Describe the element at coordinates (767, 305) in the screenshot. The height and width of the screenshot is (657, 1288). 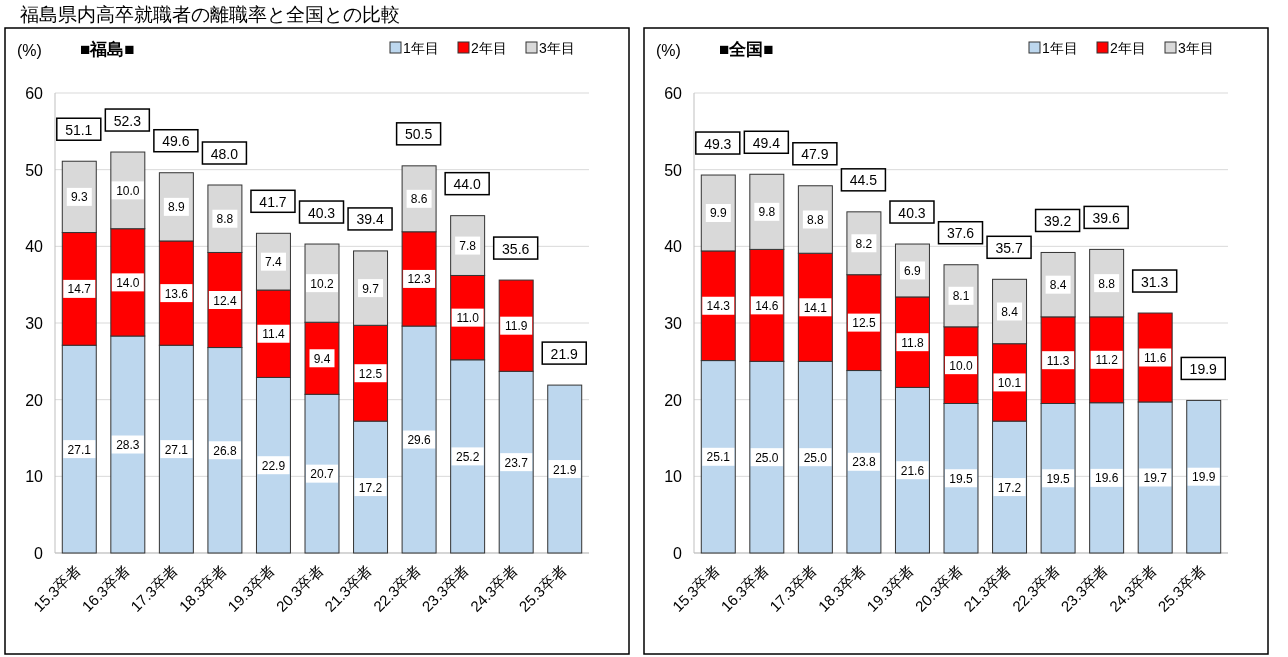
I see `data-label: 14.6` at that location.